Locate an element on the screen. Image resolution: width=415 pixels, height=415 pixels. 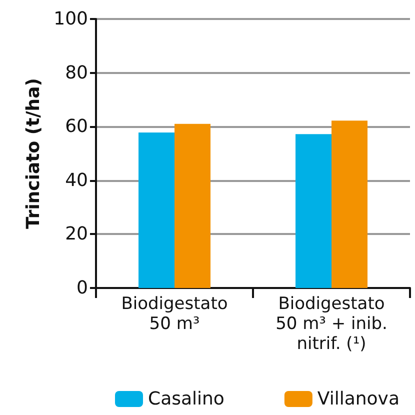
y-axis-title: Trinciato (t/ha) is located at coordinates (33, 153).